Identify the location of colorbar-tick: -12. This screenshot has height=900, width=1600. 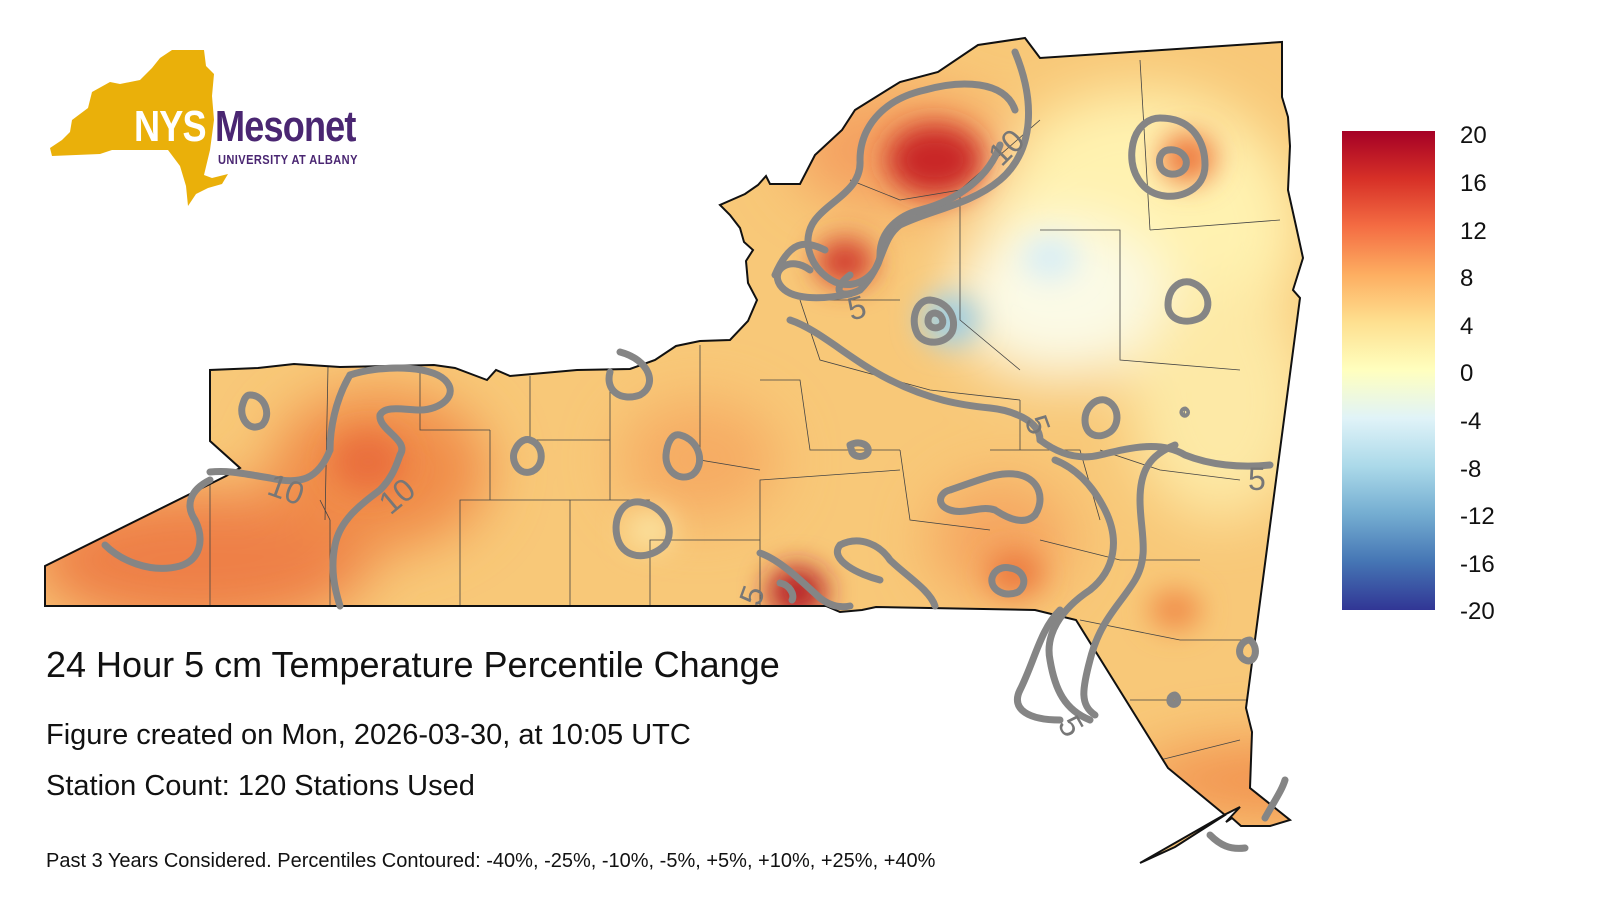
(1477, 516).